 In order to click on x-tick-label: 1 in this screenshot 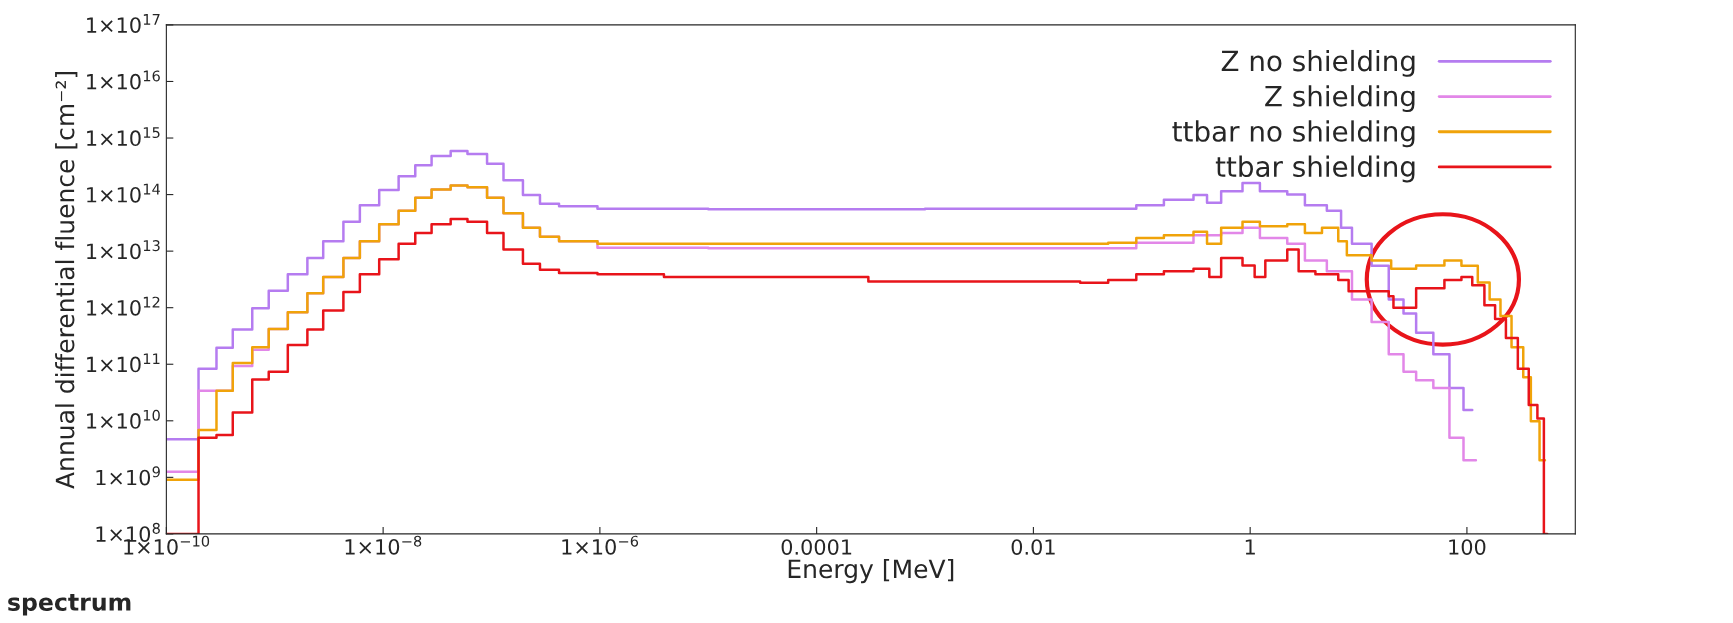, I will do `click(1250, 547)`.